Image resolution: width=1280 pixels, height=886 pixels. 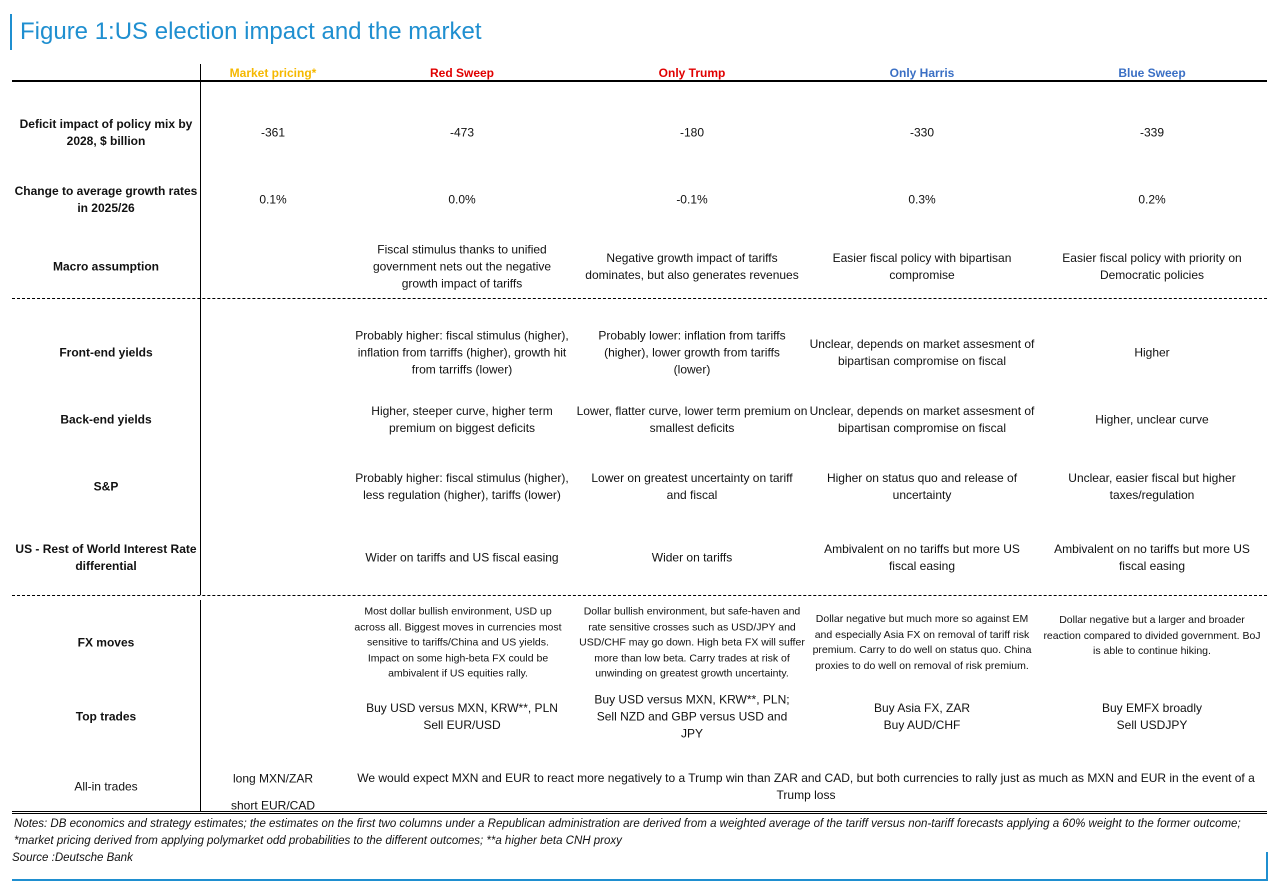 What do you see at coordinates (692, 199) in the screenshot?
I see `cell-growth-only-trump: -0.1%` at bounding box center [692, 199].